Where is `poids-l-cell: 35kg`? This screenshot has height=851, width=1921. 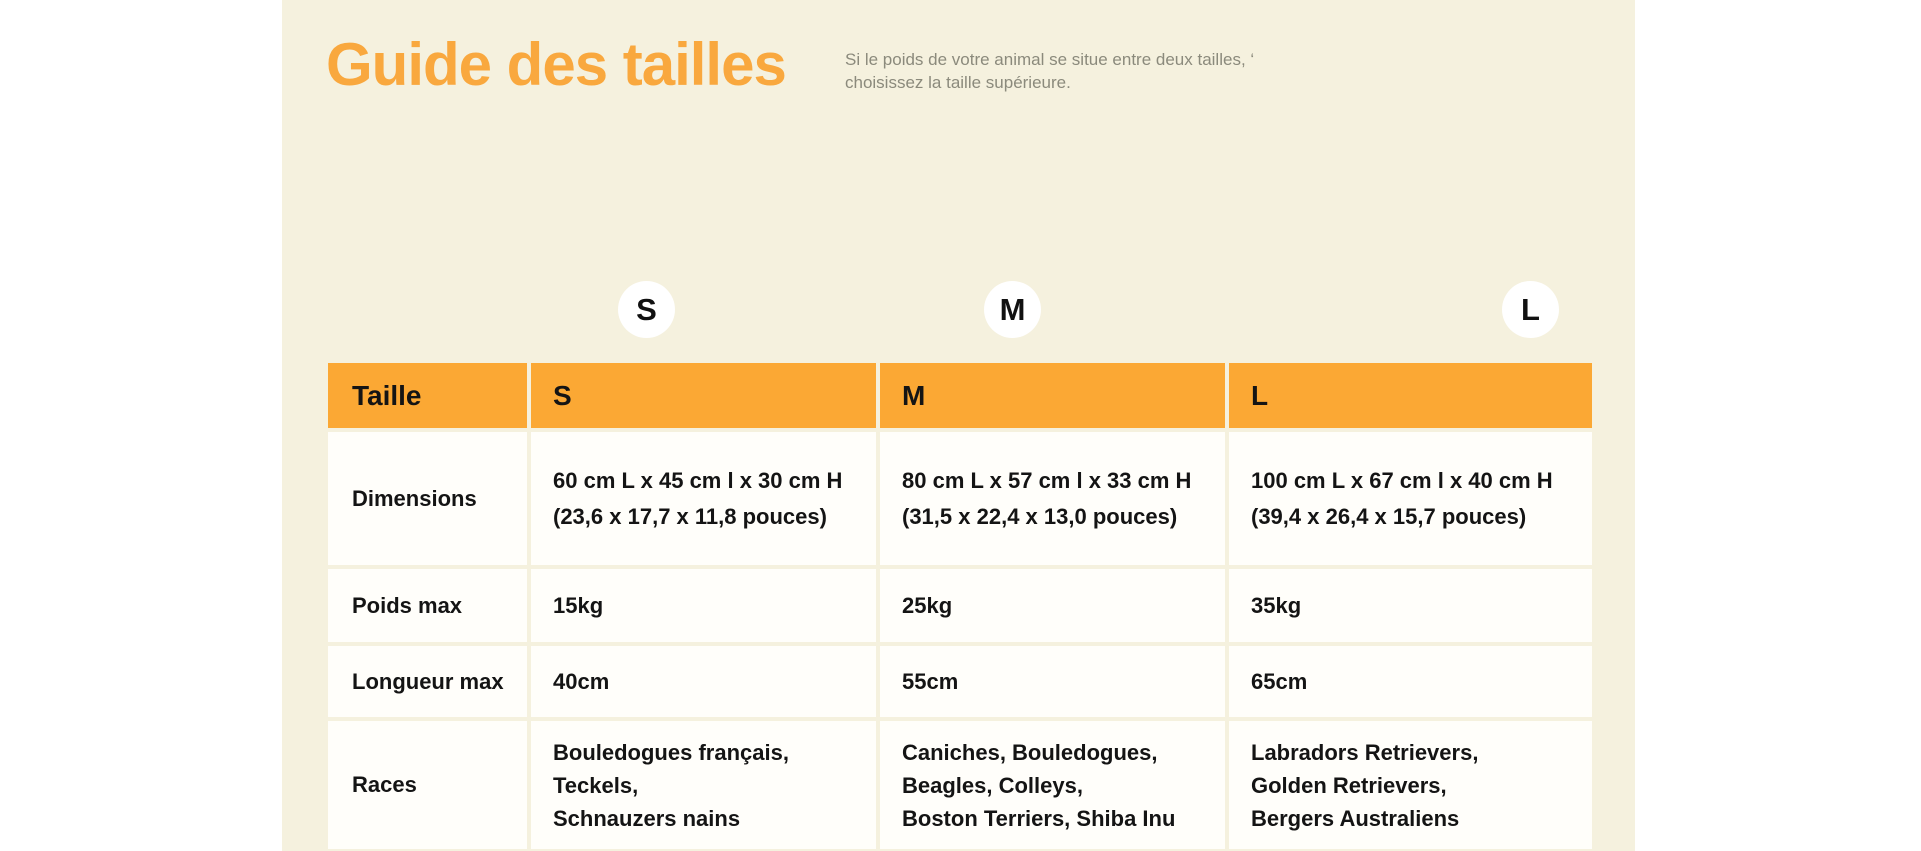 poids-l-cell: 35kg is located at coordinates (1410, 605).